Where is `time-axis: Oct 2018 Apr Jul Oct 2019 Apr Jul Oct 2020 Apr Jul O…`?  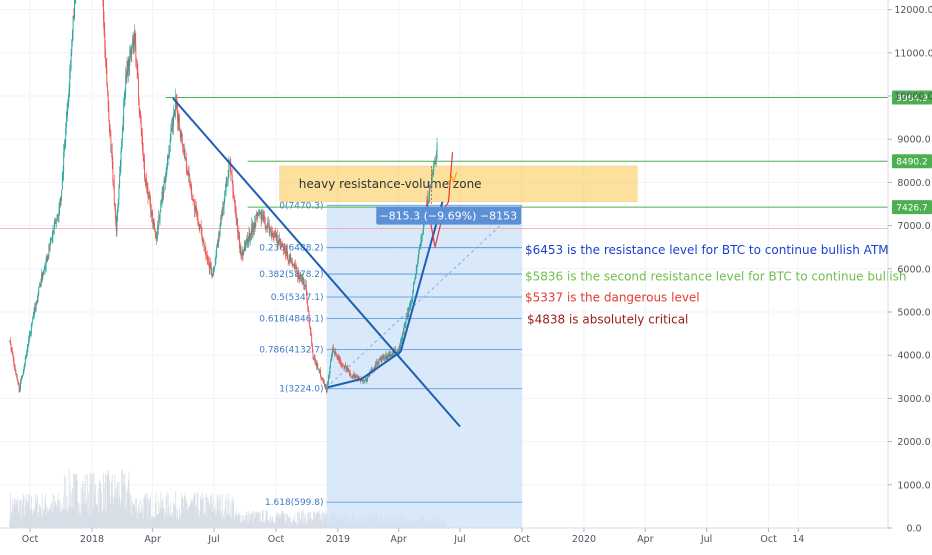 time-axis: Oct 2018 Apr Jul Oct 2019 Apr Jul Oct 2020 Apr Jul O… is located at coordinates (444, 536).